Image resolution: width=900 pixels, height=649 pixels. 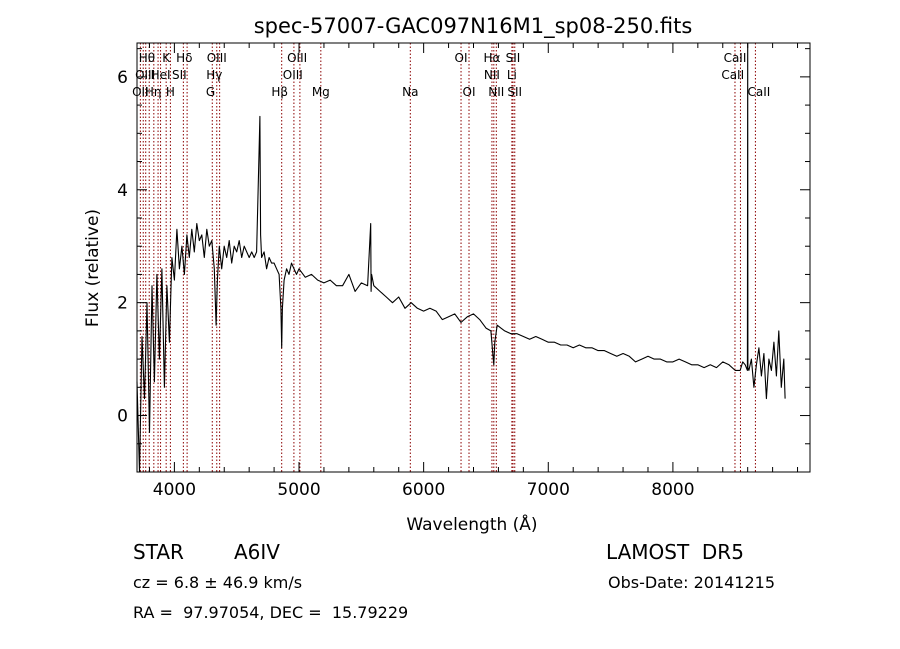 I want to click on line-label: Hβ, so click(x=279, y=92).